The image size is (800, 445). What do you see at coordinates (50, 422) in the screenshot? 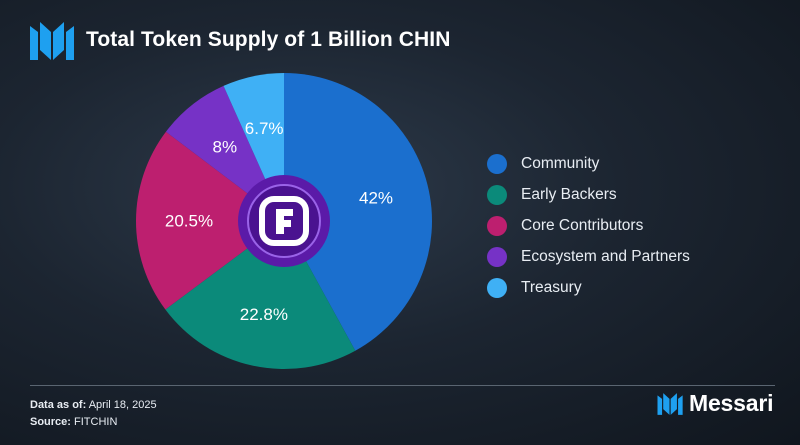
I see `source-label: Source:` at bounding box center [50, 422].